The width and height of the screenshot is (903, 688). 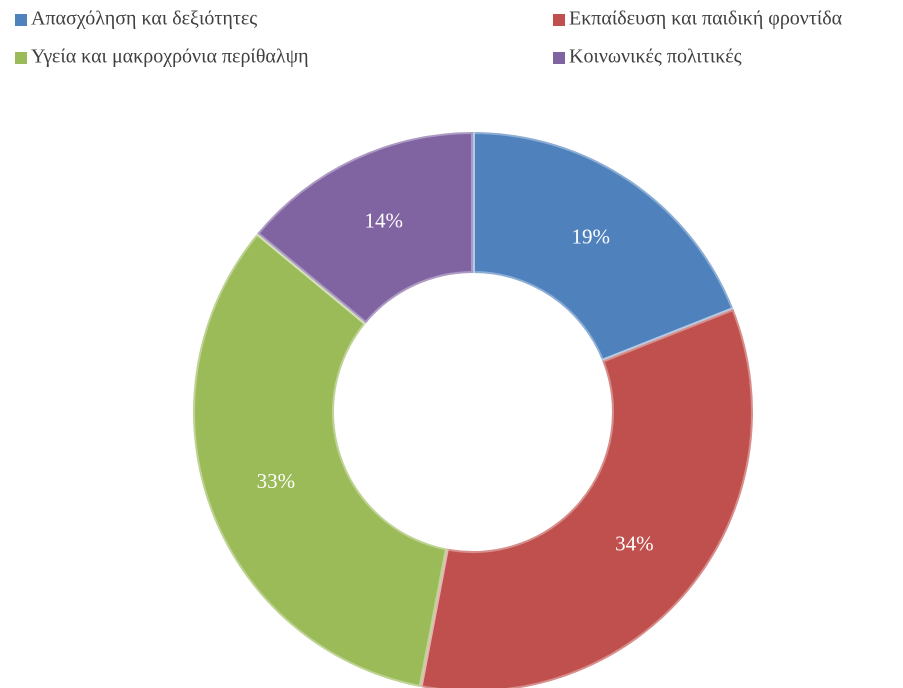 I want to click on legend-label: Εκπαίδευση και παιδική φροντίδα, so click(x=706, y=19).